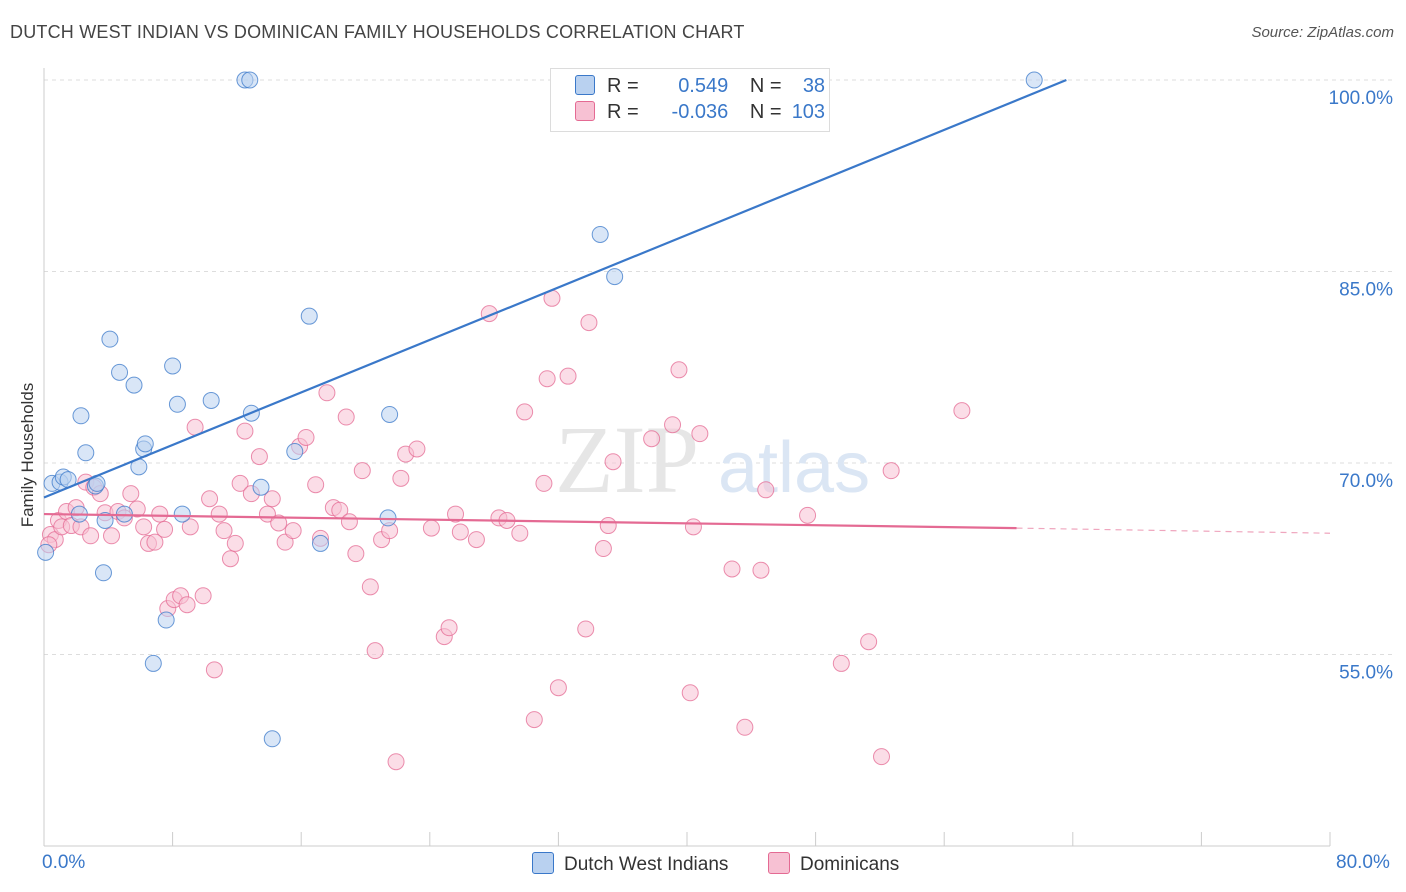  What do you see at coordinates (1173, 530) in the screenshot?
I see `trend-line-dominicans-extension` at bounding box center [1173, 530].